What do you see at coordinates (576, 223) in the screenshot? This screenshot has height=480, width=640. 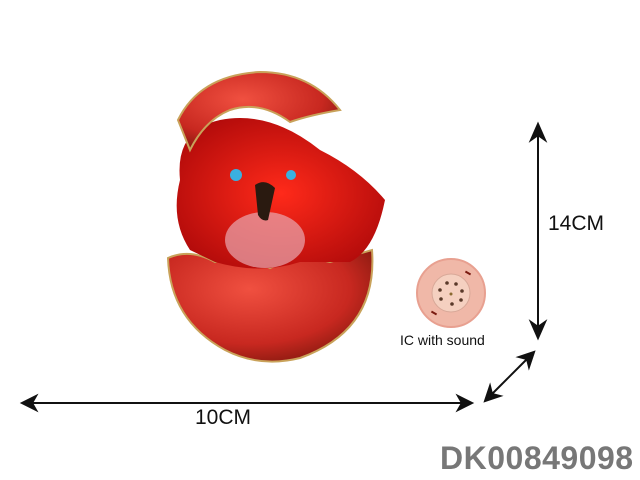 I see `height-label: 14CM` at bounding box center [576, 223].